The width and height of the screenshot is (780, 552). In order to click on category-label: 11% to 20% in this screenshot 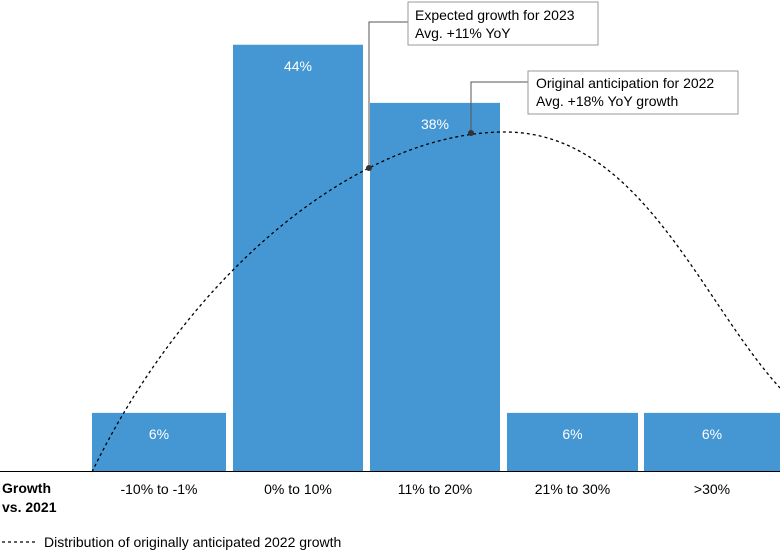, I will do `click(435, 489)`.